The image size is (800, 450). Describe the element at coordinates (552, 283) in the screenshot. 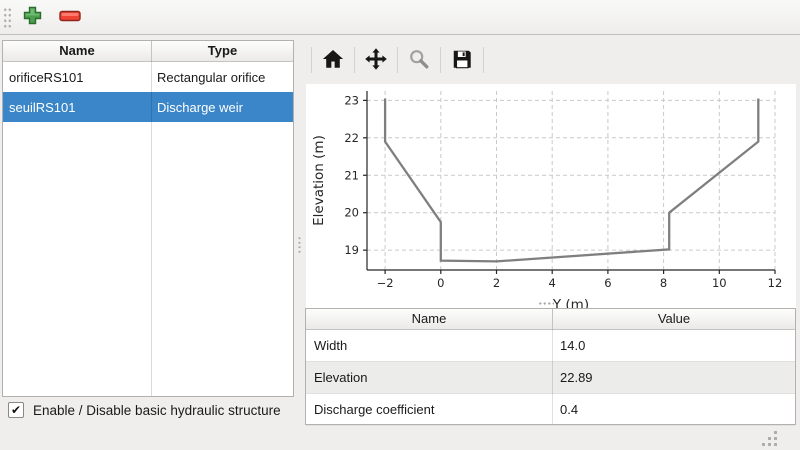

I see `x-tick-label: 4` at that location.